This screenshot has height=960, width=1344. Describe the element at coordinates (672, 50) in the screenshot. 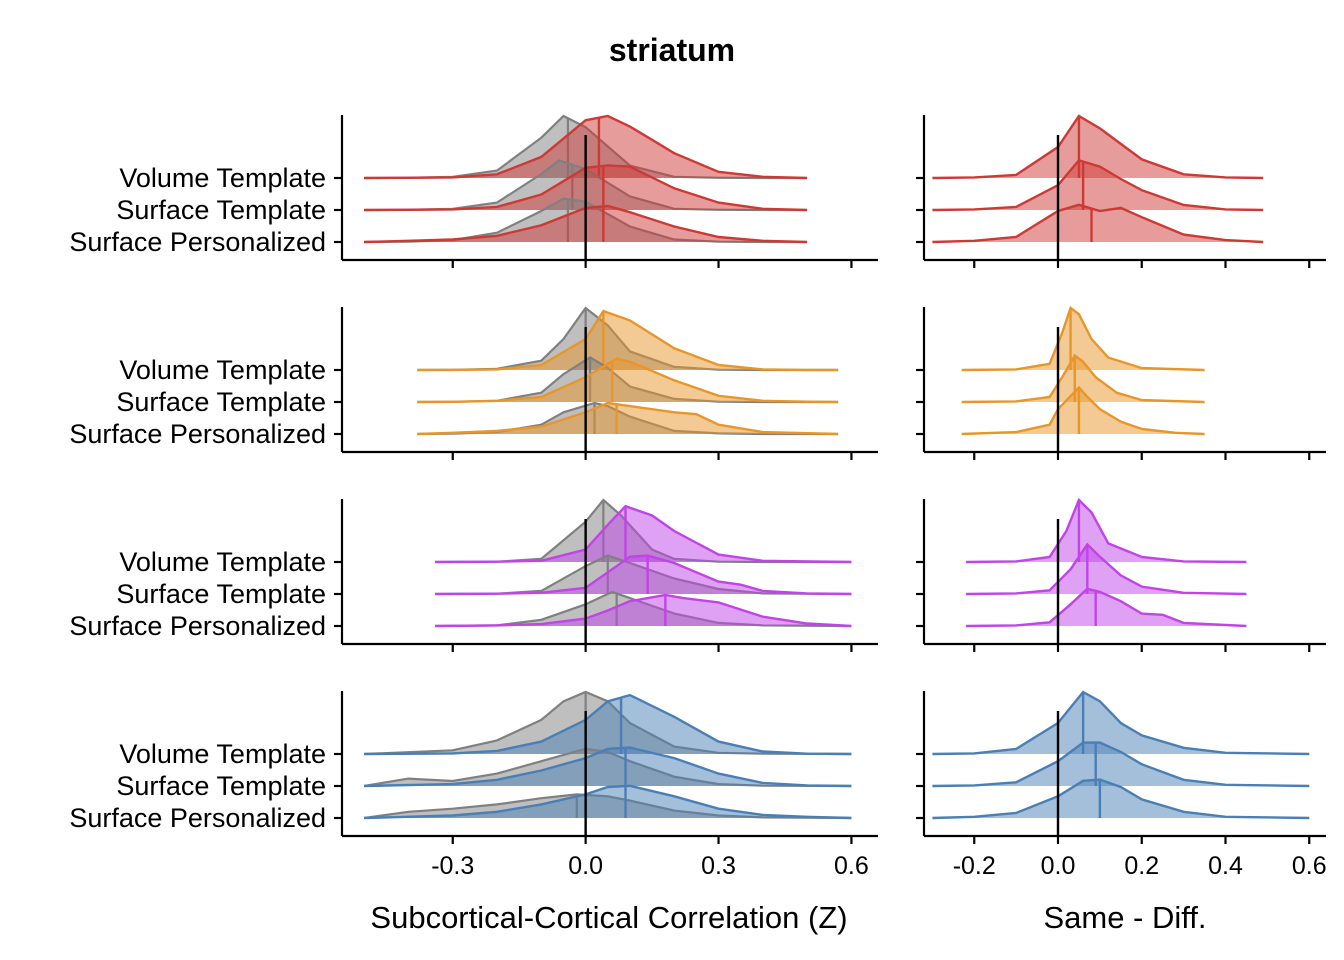

I see `chart-title: striatum` at that location.